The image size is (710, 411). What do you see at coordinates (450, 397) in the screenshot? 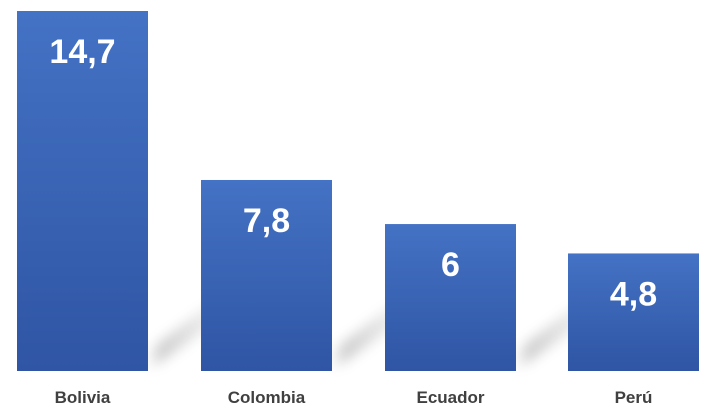
I see `category-label-ecuador: Ecuador` at bounding box center [450, 397].